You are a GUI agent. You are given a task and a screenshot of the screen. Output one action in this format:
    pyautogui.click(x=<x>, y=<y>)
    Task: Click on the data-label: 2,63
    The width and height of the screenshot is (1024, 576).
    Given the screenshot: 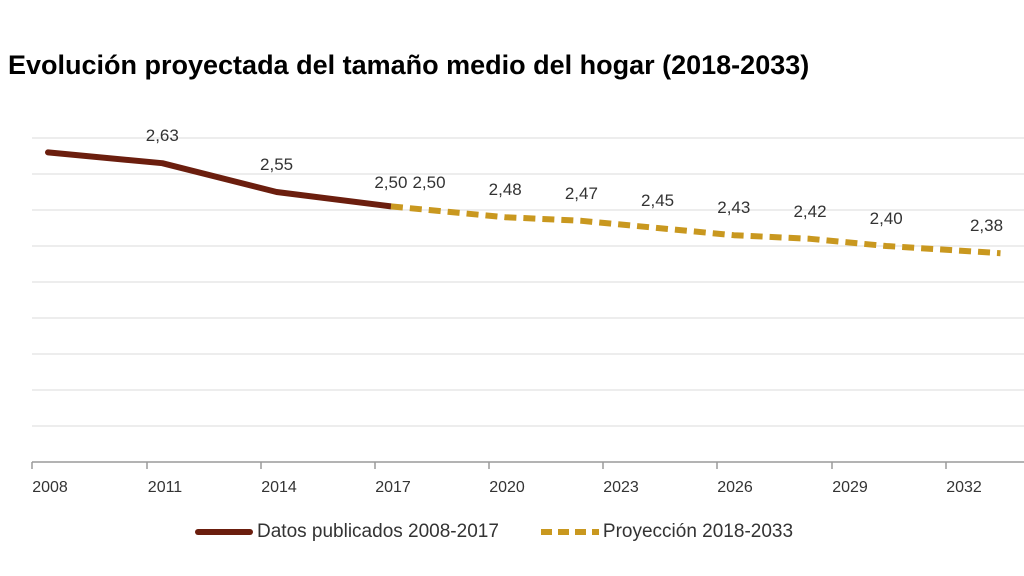 What is the action you would take?
    pyautogui.click(x=162, y=135)
    